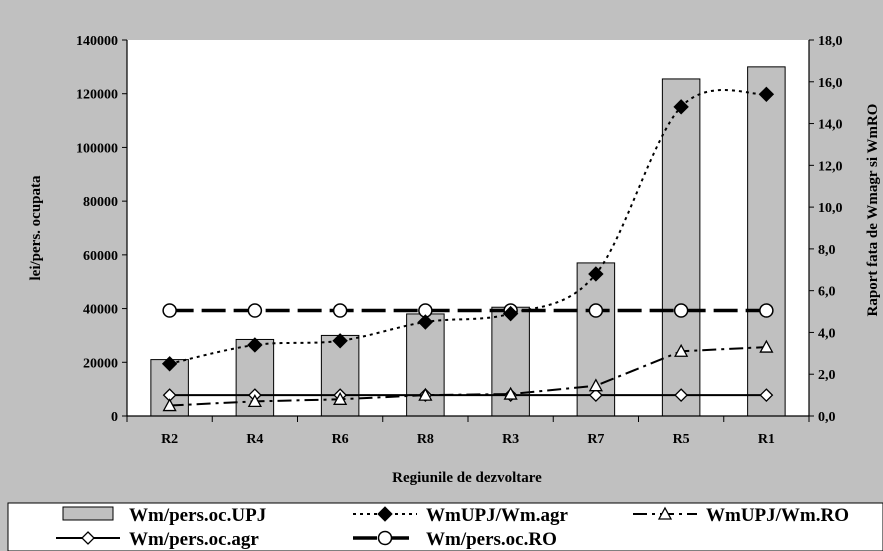  I want to click on series-wmupj-wm-ro, so click(468, 375).